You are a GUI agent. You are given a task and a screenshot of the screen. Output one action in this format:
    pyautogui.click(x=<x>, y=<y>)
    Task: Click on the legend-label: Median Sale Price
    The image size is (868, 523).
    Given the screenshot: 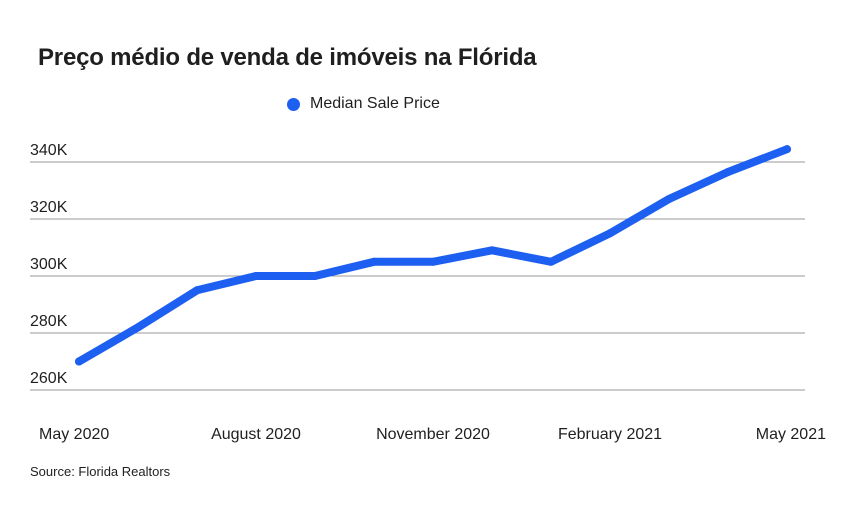 What is the action you would take?
    pyautogui.click(x=375, y=103)
    